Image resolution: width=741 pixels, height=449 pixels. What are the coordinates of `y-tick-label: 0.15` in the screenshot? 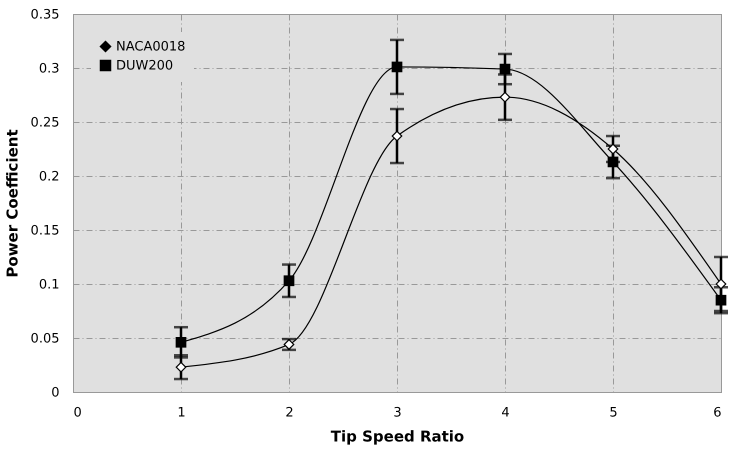 It's located at (45, 231).